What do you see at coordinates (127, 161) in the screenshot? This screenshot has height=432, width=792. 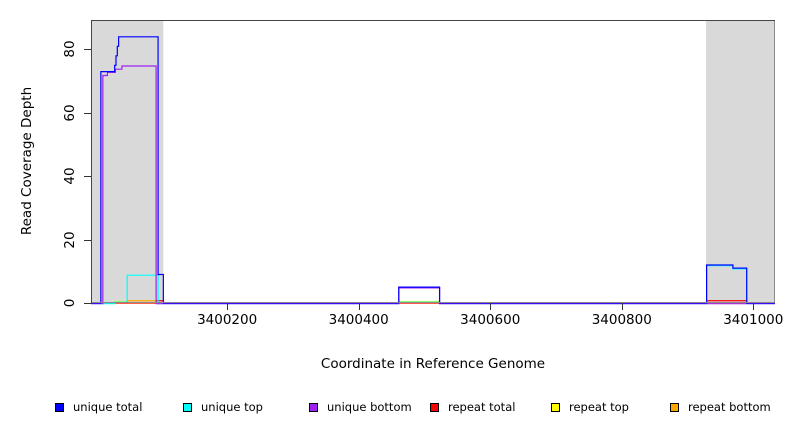 I see `left-shaded-region` at bounding box center [127, 161].